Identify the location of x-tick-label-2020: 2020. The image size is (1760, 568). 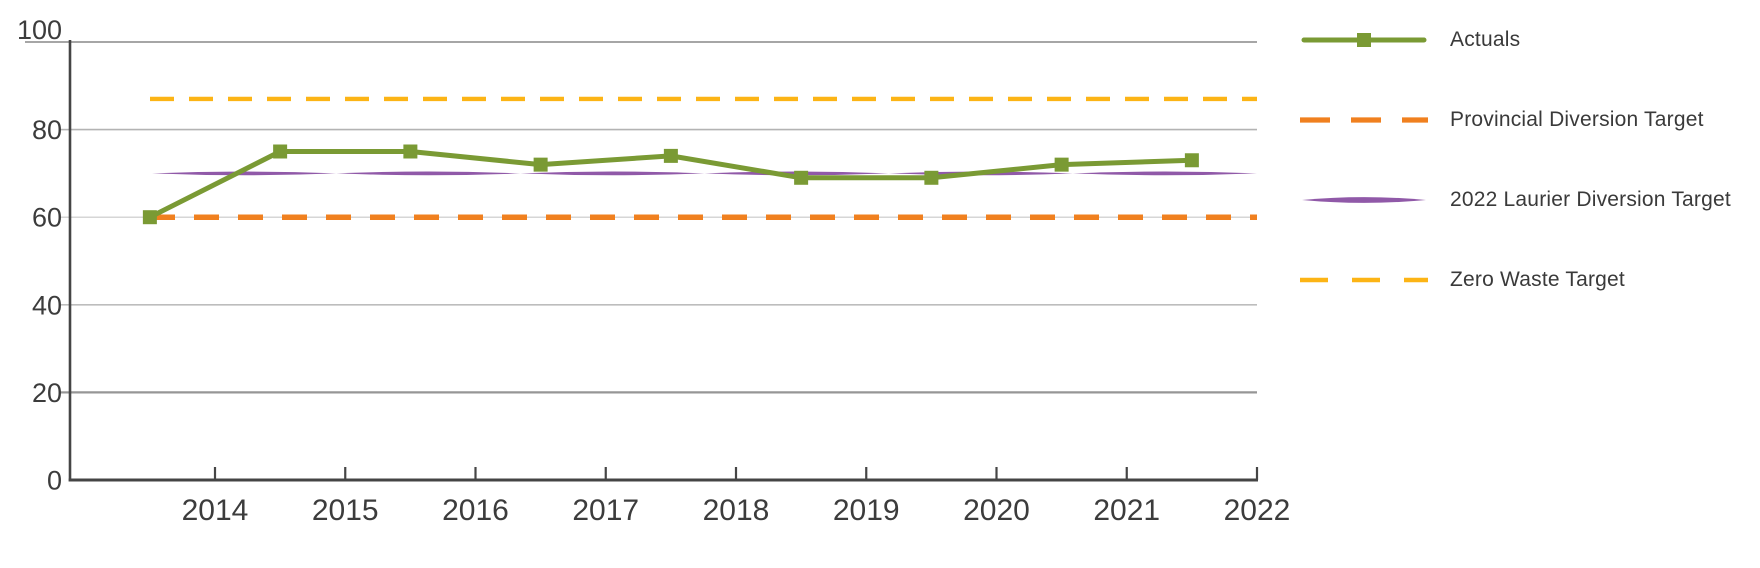
(996, 510).